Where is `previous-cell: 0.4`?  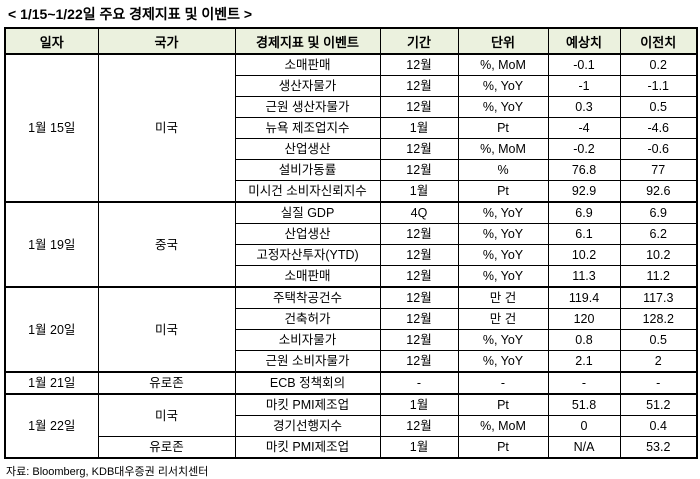
previous-cell: 0.4 is located at coordinates (658, 426).